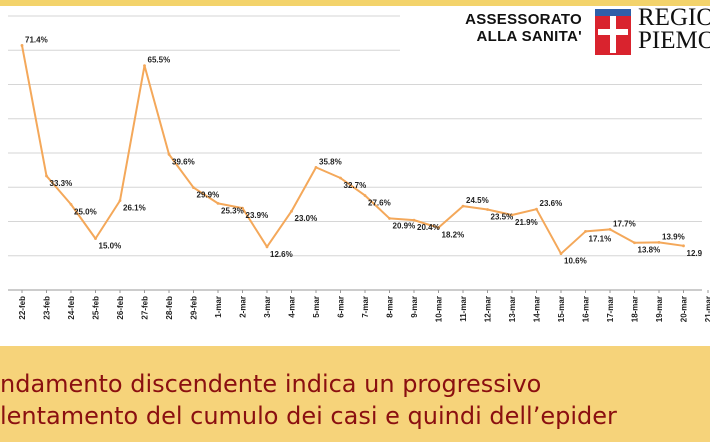  Describe the element at coordinates (208, 195) in the screenshot. I see `data-label: 29.9%` at that location.